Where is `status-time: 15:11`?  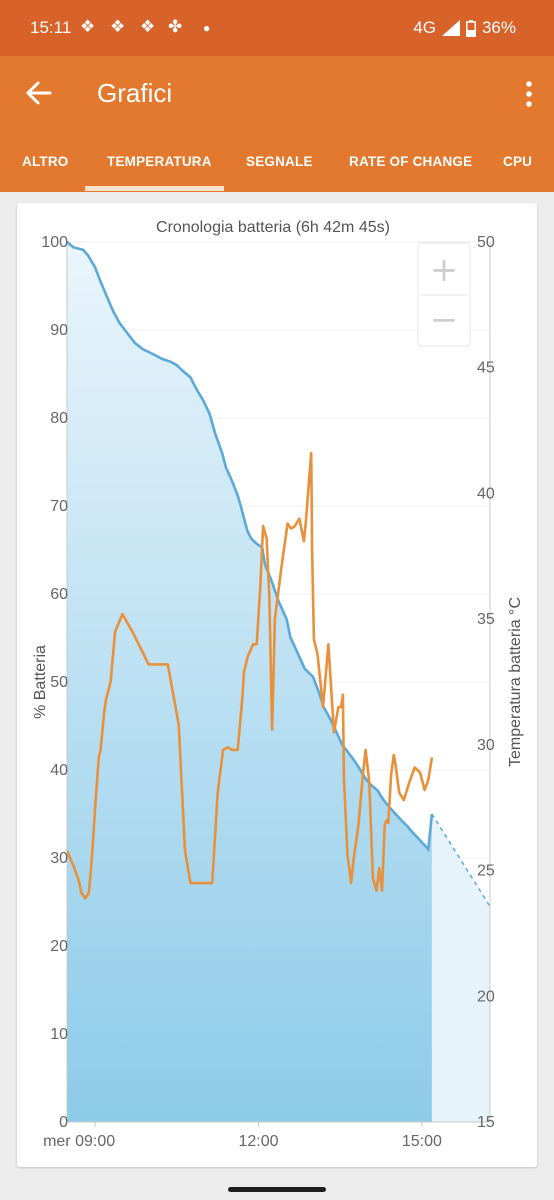 status-time: 15:11 is located at coordinates (51, 27).